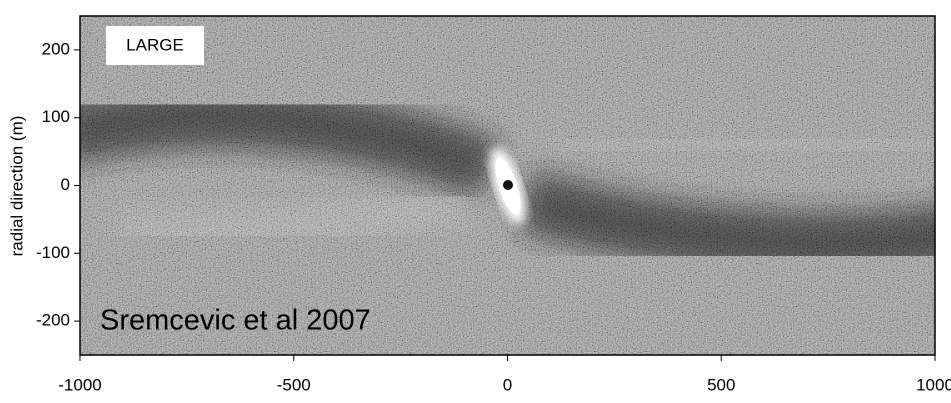 Image resolution: width=951 pixels, height=403 pixels. What do you see at coordinates (16, 186) in the screenshot?
I see `y-axis-label: radial direction (m)` at bounding box center [16, 186].